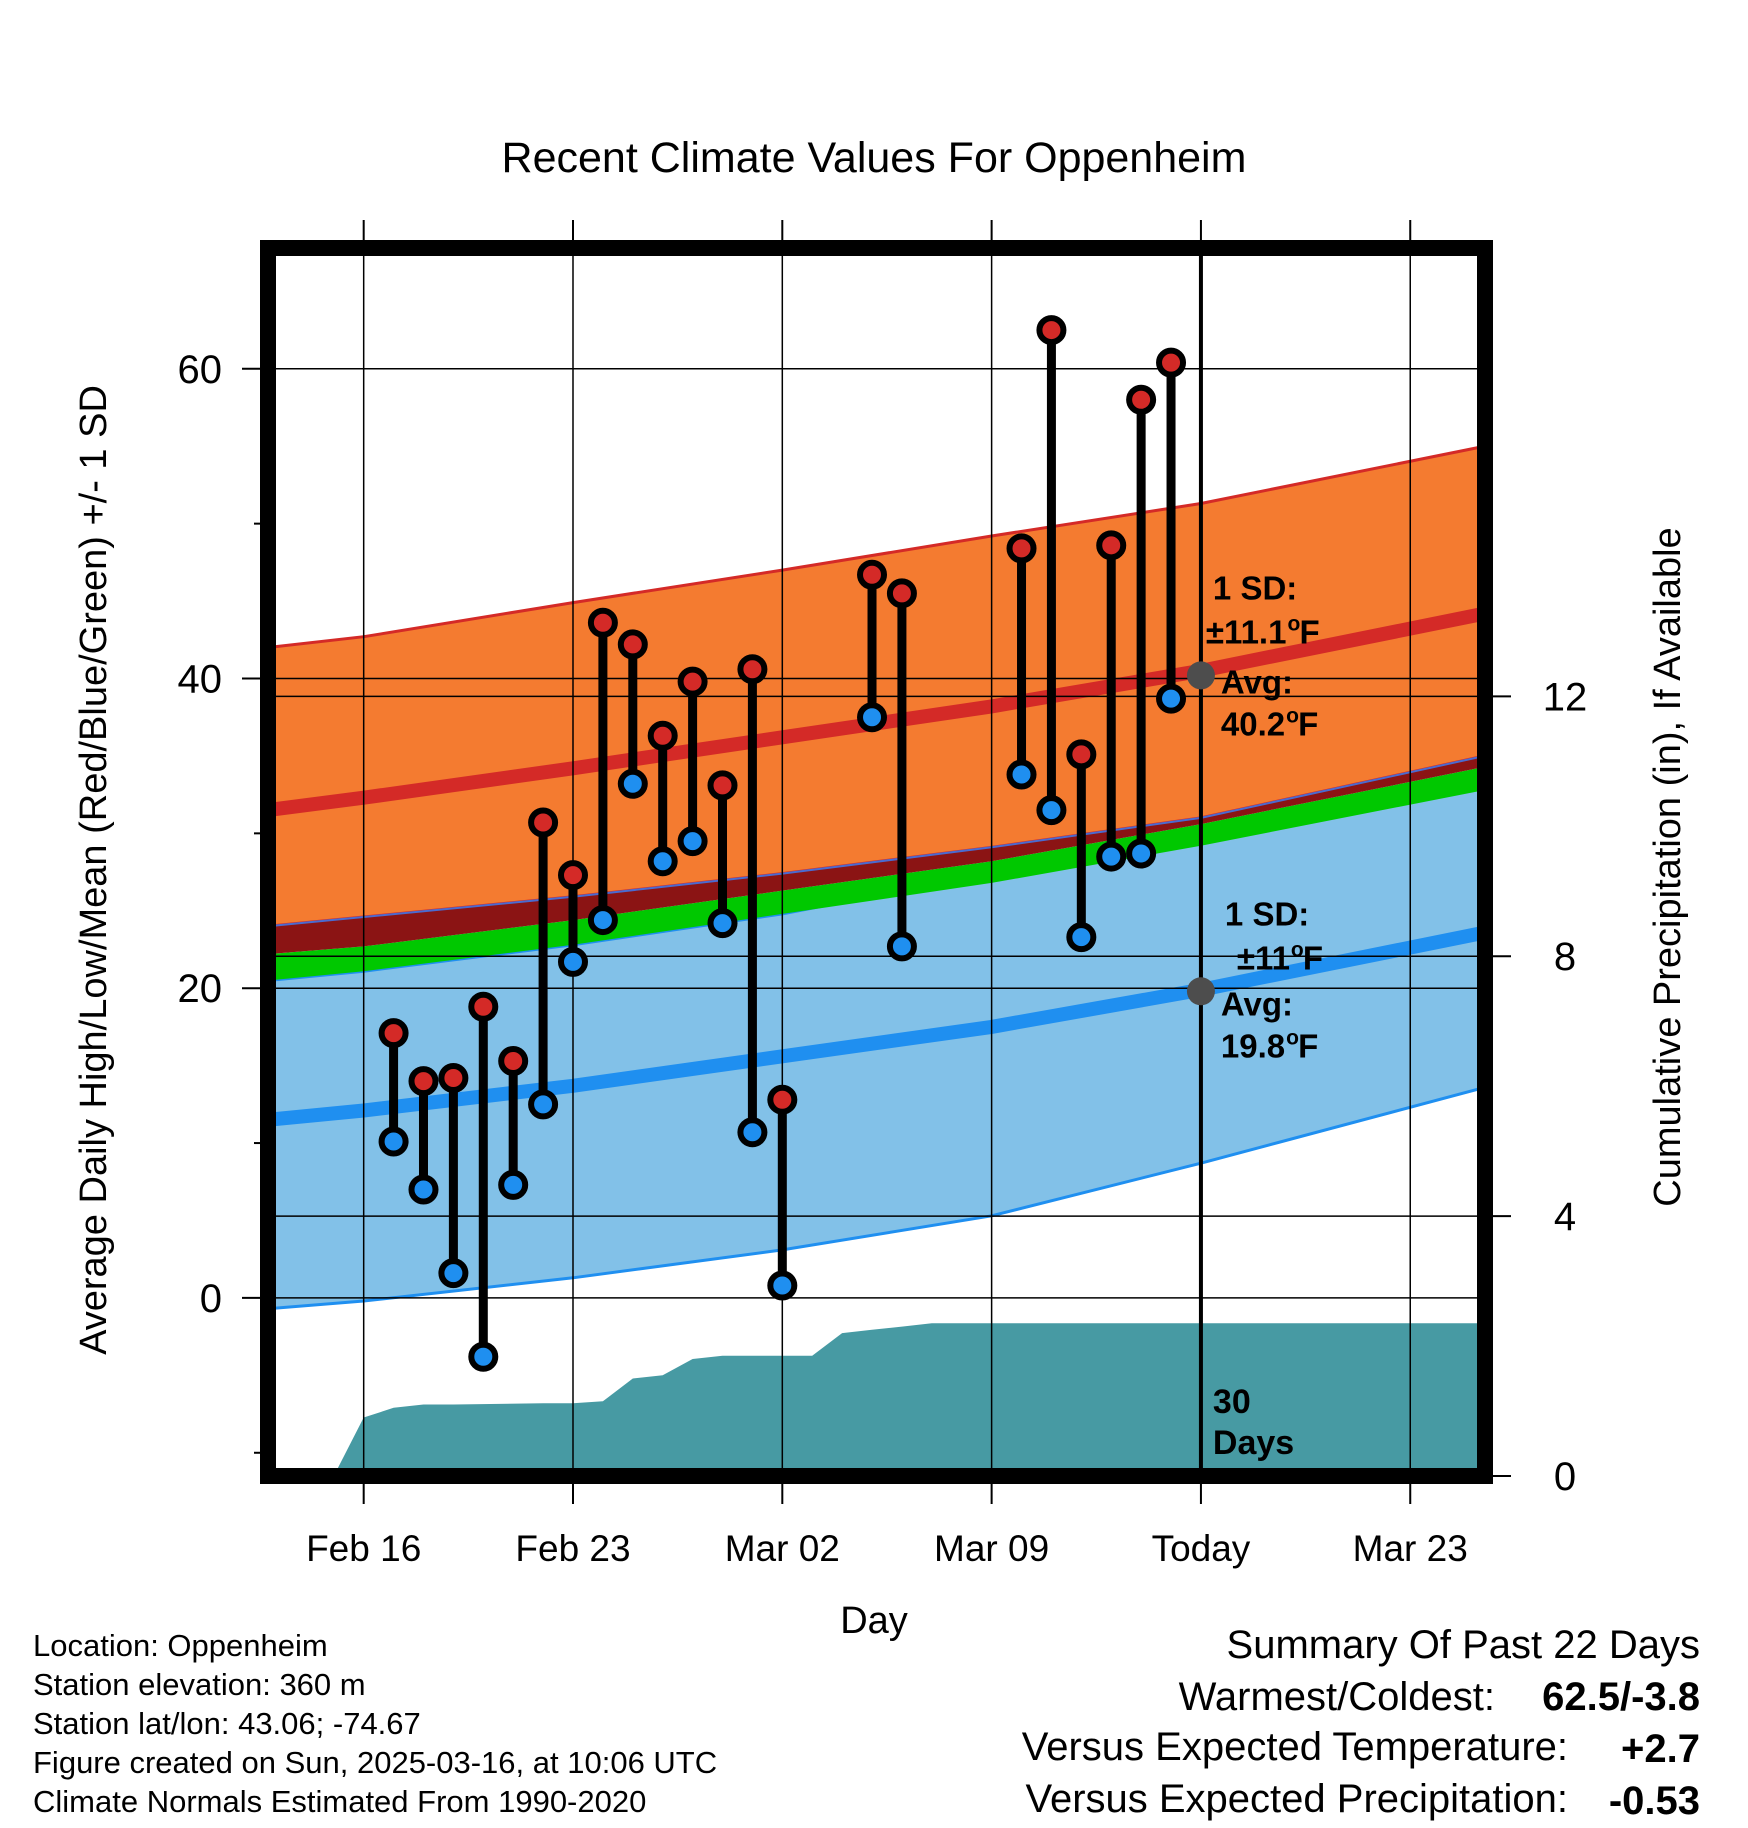 The image size is (1748, 1828). I want to click on footer-latlon: Station lat/lon: 43.06; -74.67, so click(227, 1723).